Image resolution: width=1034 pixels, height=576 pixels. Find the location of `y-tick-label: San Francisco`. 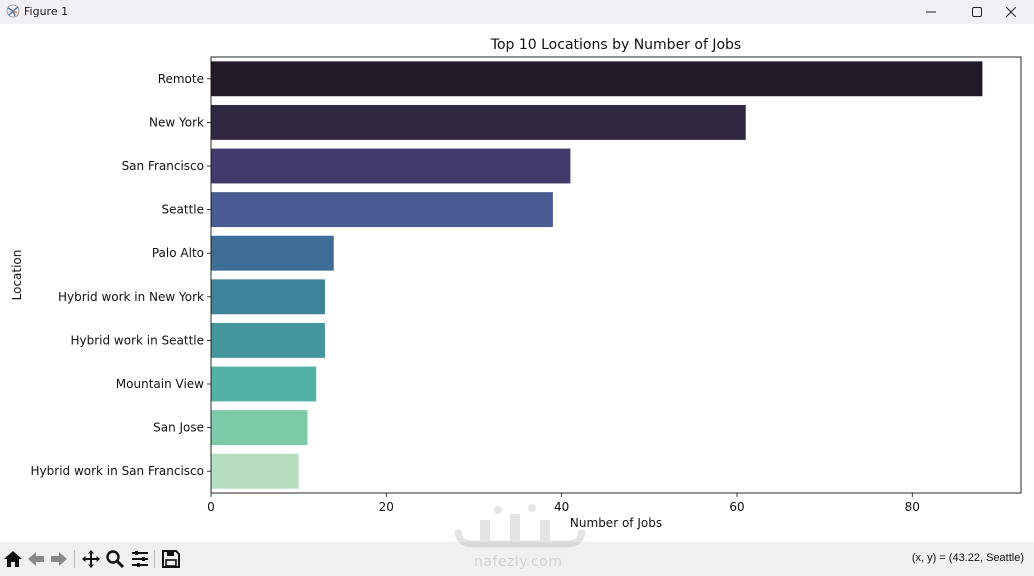

y-tick-label: San Francisco is located at coordinates (163, 166).